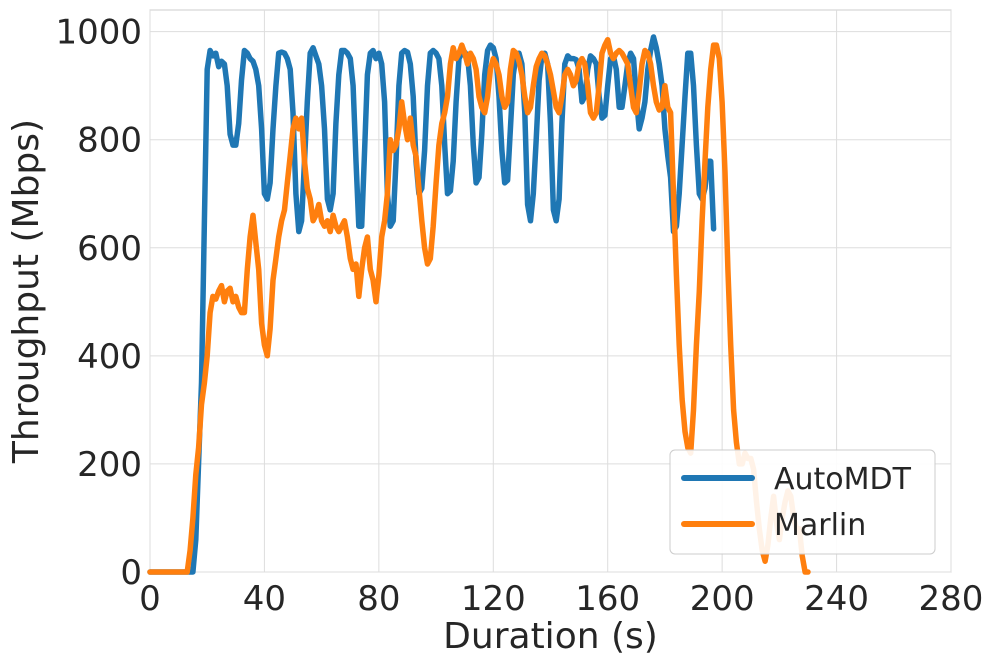 This screenshot has width=997, height=664. I want to click on x-tick-label: 80, so click(378, 599).